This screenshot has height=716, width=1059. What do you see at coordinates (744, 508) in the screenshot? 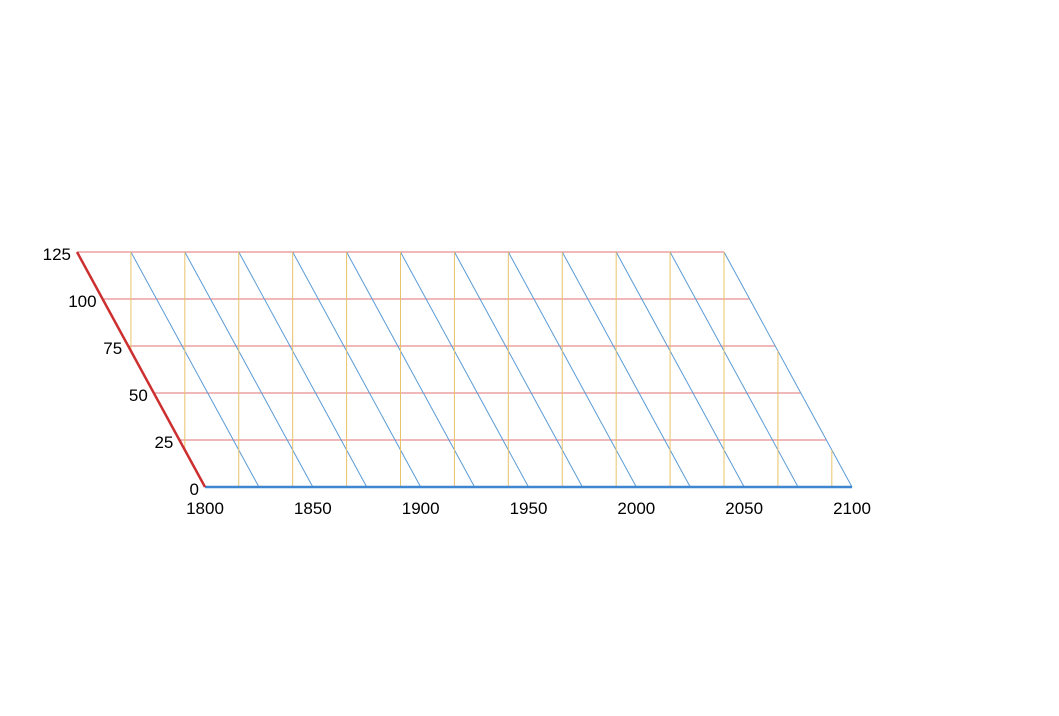
I see `x-tick-label: 2050` at bounding box center [744, 508].